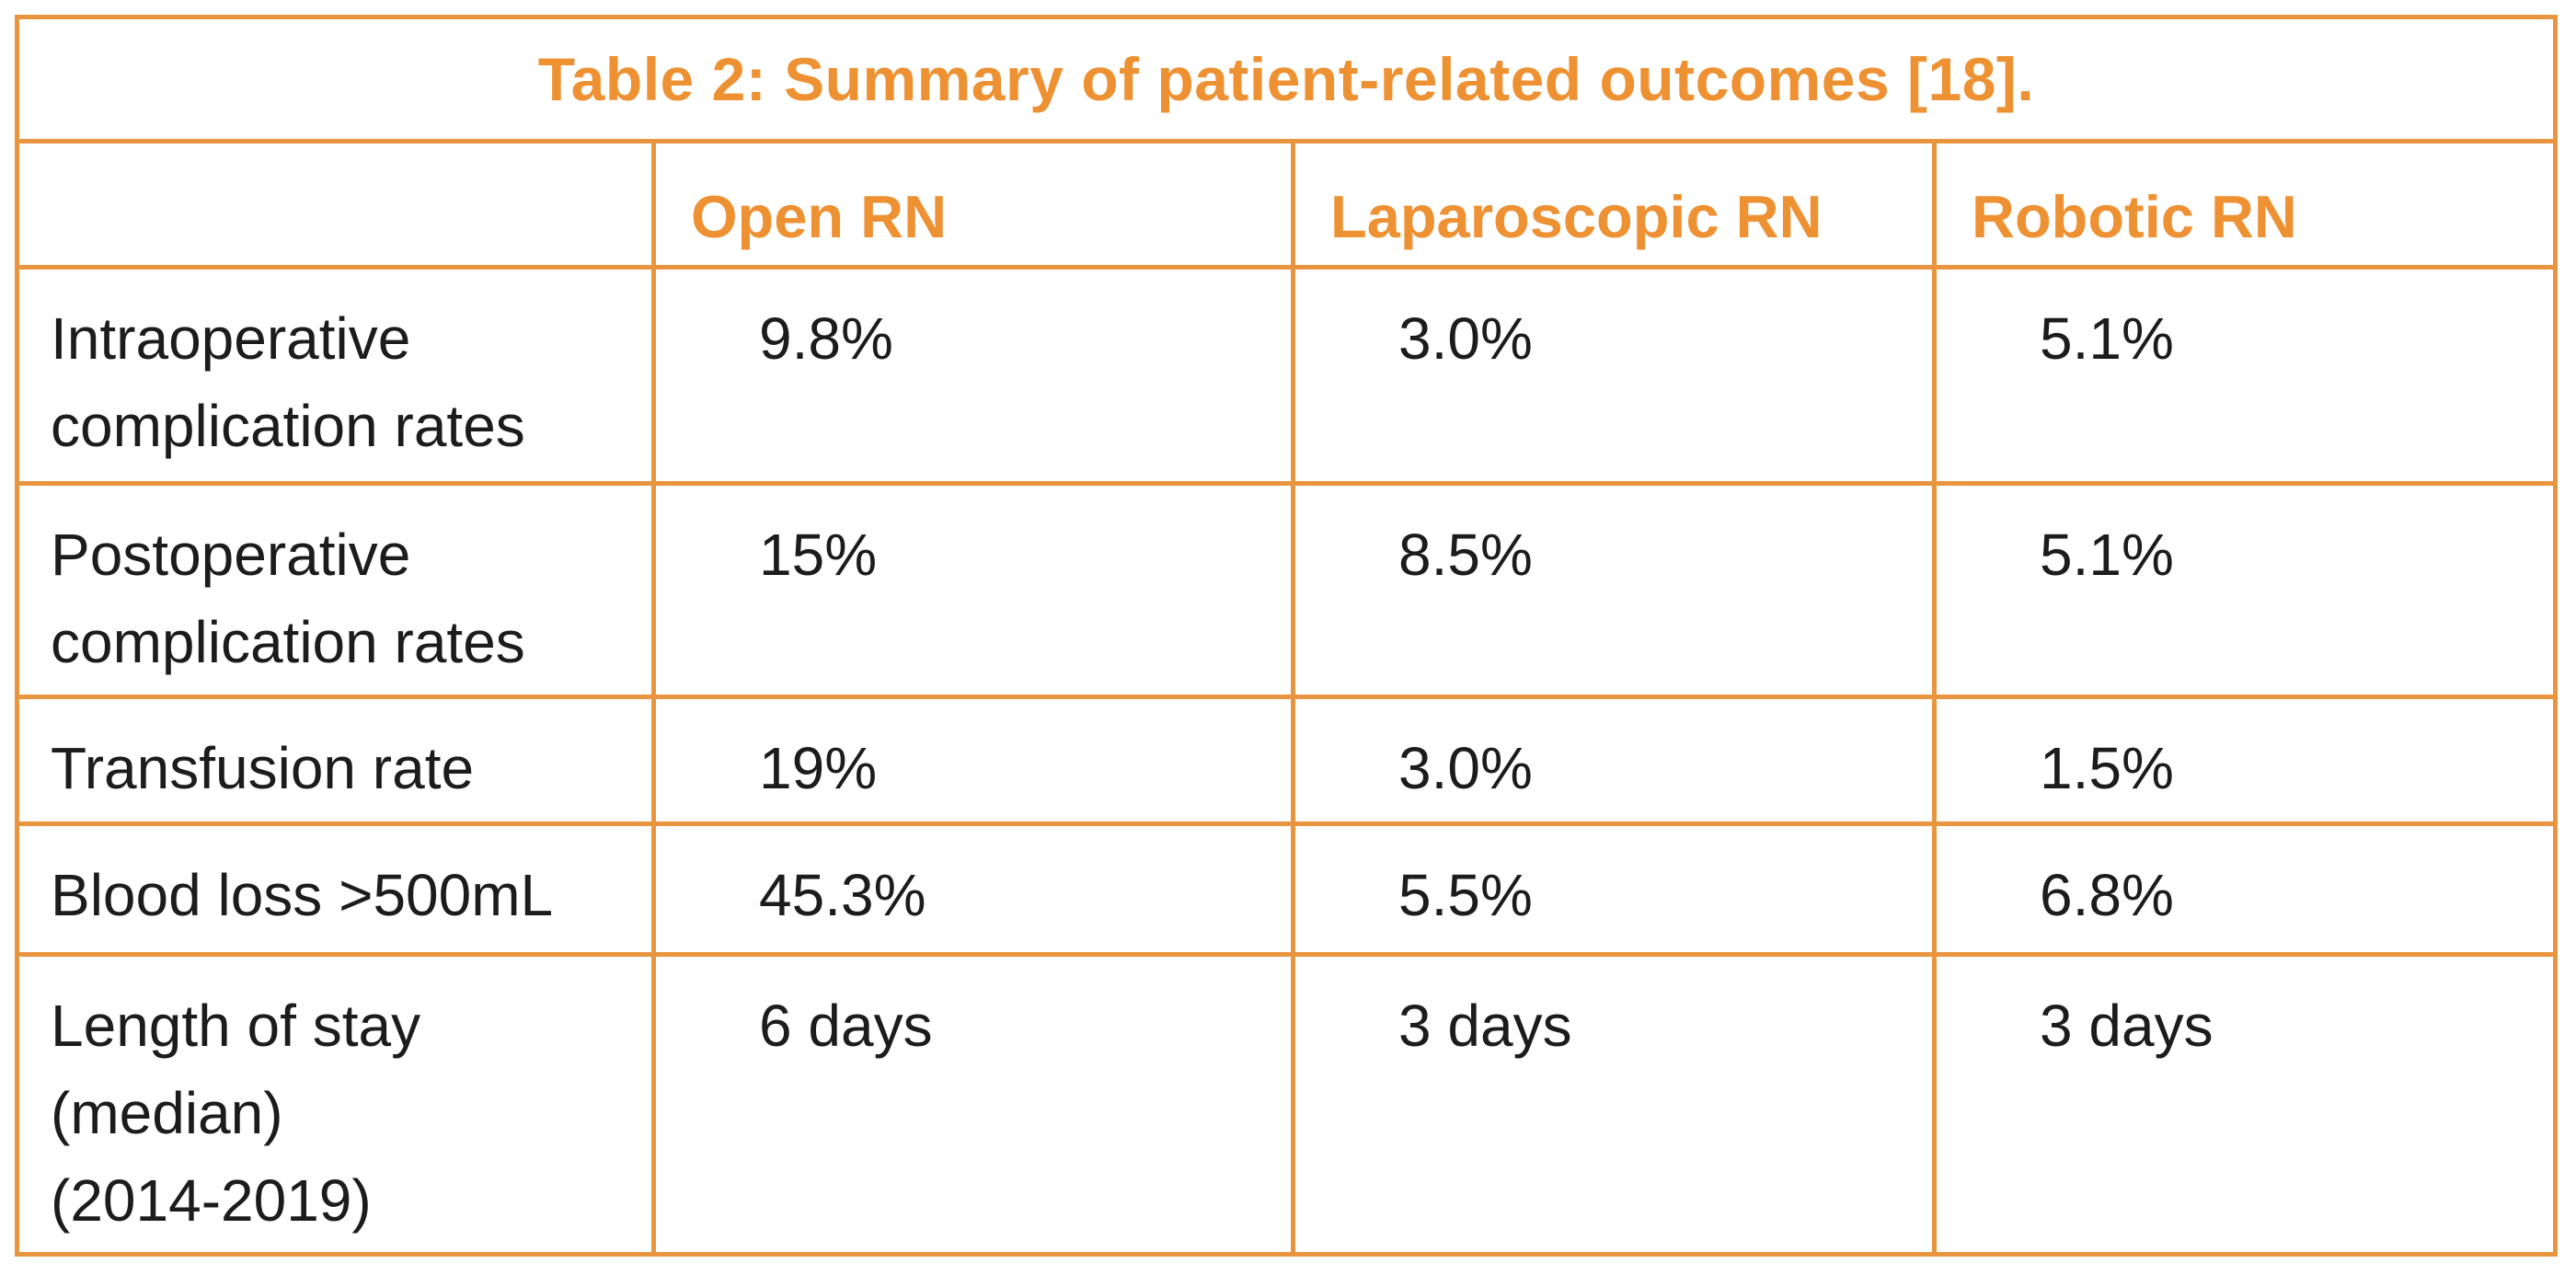 The height and width of the screenshot is (1275, 2576). I want to click on corner-cell, so click(337, 207).